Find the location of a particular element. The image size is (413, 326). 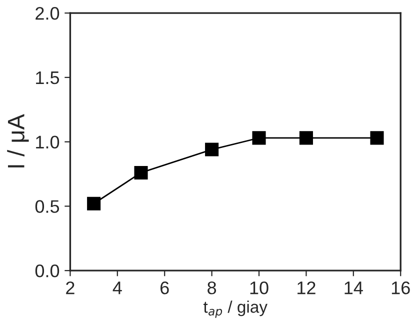

y-tick-label: 0.5 is located at coordinates (47, 206).